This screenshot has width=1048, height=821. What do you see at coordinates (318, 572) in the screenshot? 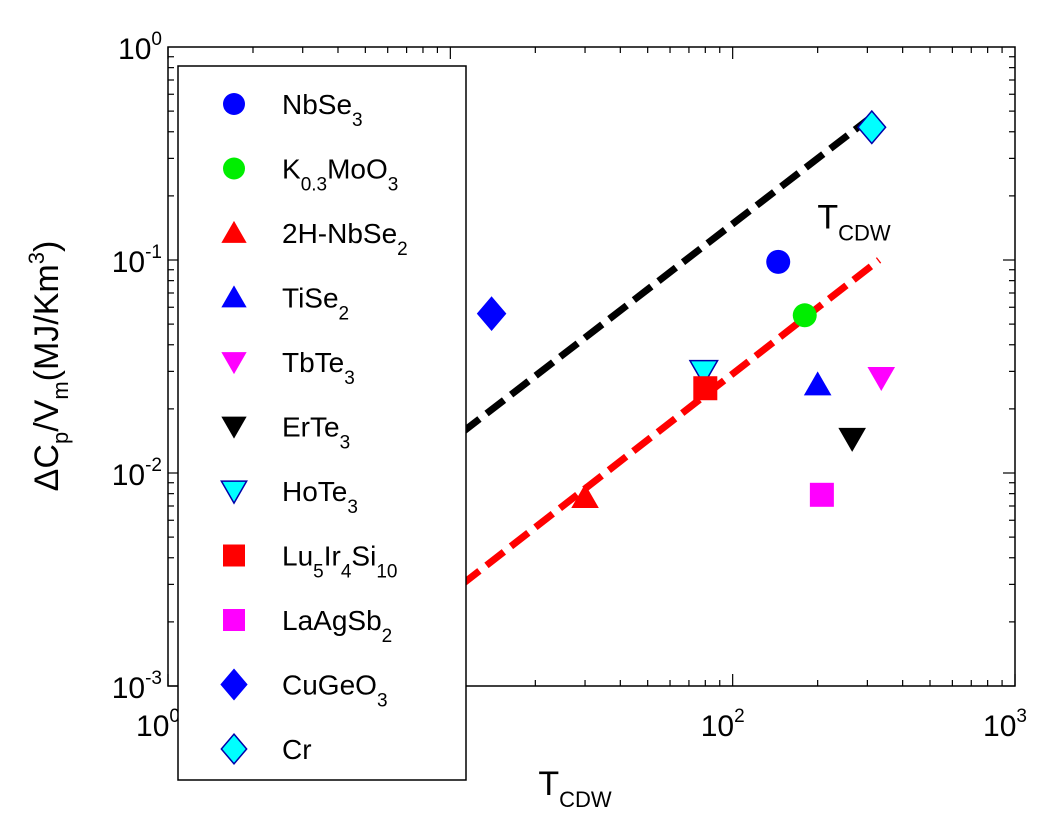
I see `legend-label-subscript: 5` at bounding box center [318, 572].